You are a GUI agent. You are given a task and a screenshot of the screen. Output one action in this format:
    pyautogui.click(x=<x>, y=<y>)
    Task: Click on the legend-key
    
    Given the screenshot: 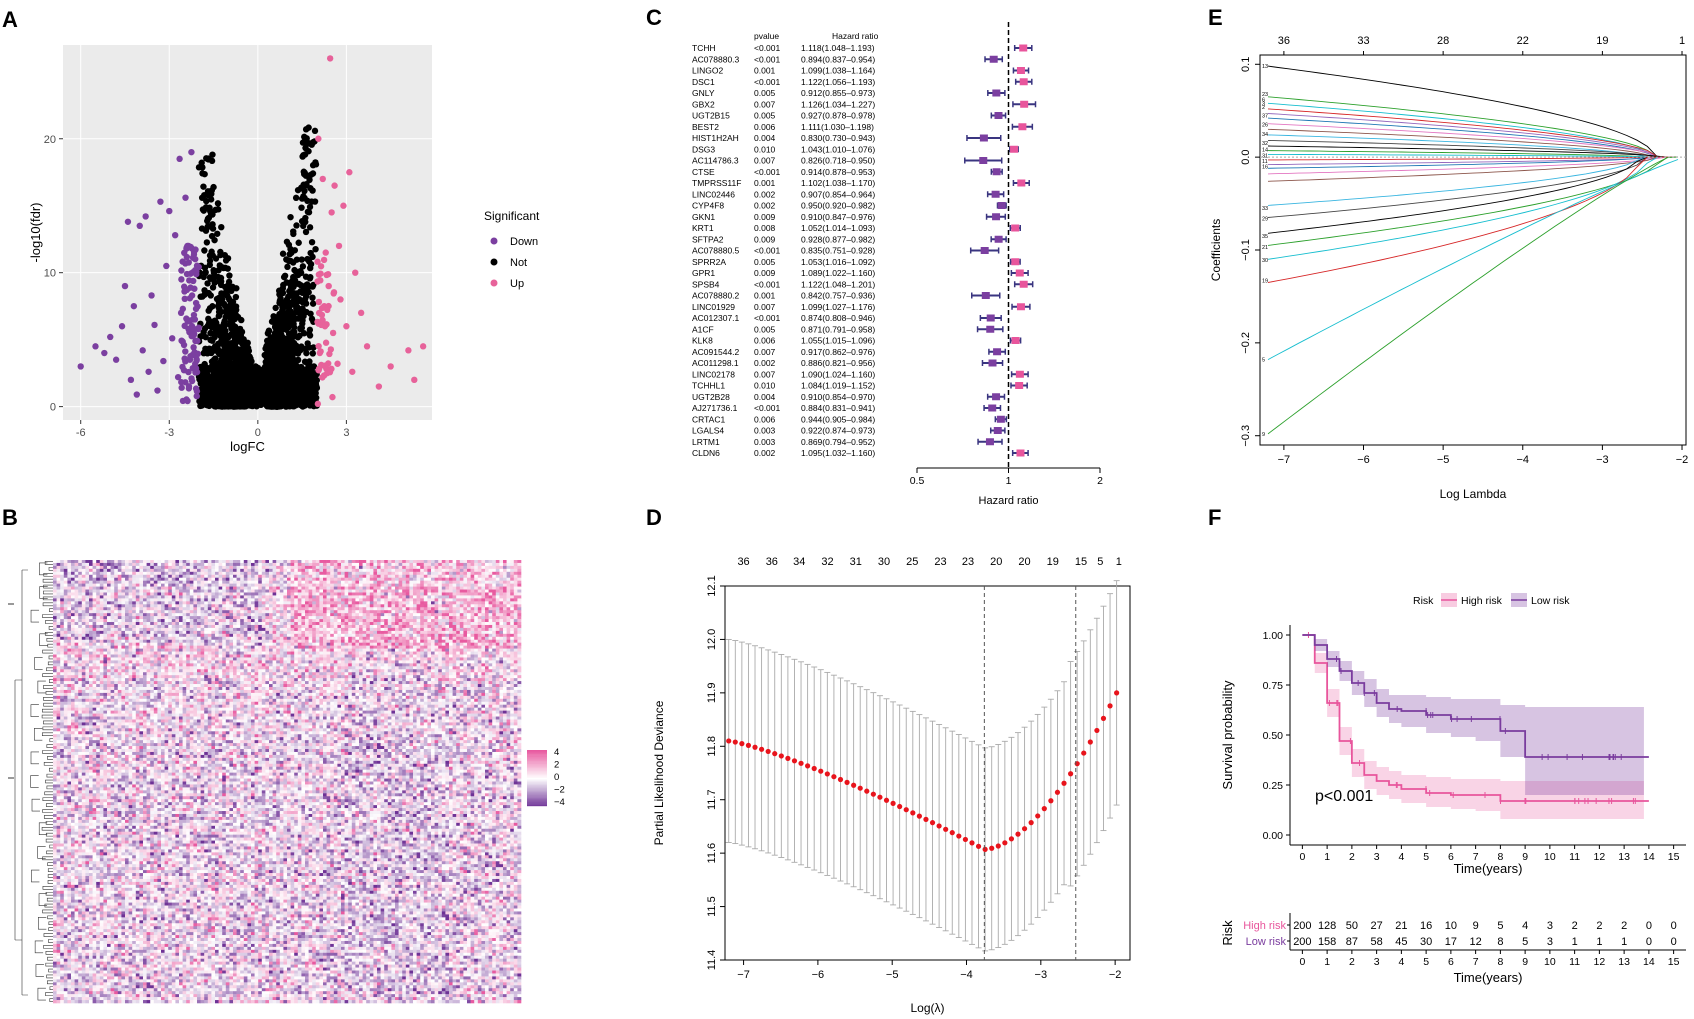 What is the action you would take?
    pyautogui.click(x=494, y=241)
    